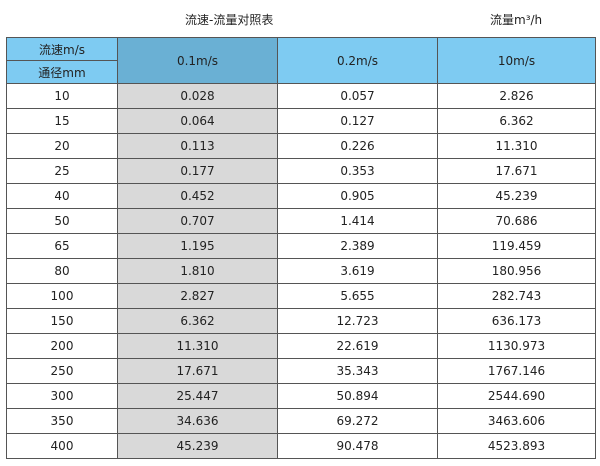 This screenshot has height=466, width=600. What do you see at coordinates (62, 271) in the screenshot?
I see `diameter-cell: 80` at bounding box center [62, 271].